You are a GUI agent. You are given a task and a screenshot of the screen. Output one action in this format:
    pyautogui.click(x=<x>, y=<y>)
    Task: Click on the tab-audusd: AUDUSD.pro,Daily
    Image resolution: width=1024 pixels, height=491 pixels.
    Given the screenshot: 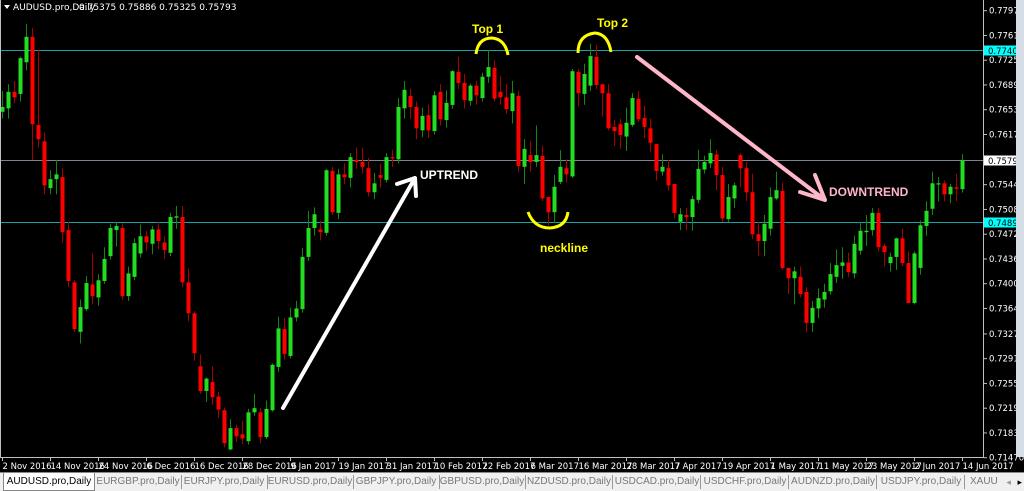 What is the action you would take?
    pyautogui.click(x=49, y=482)
    